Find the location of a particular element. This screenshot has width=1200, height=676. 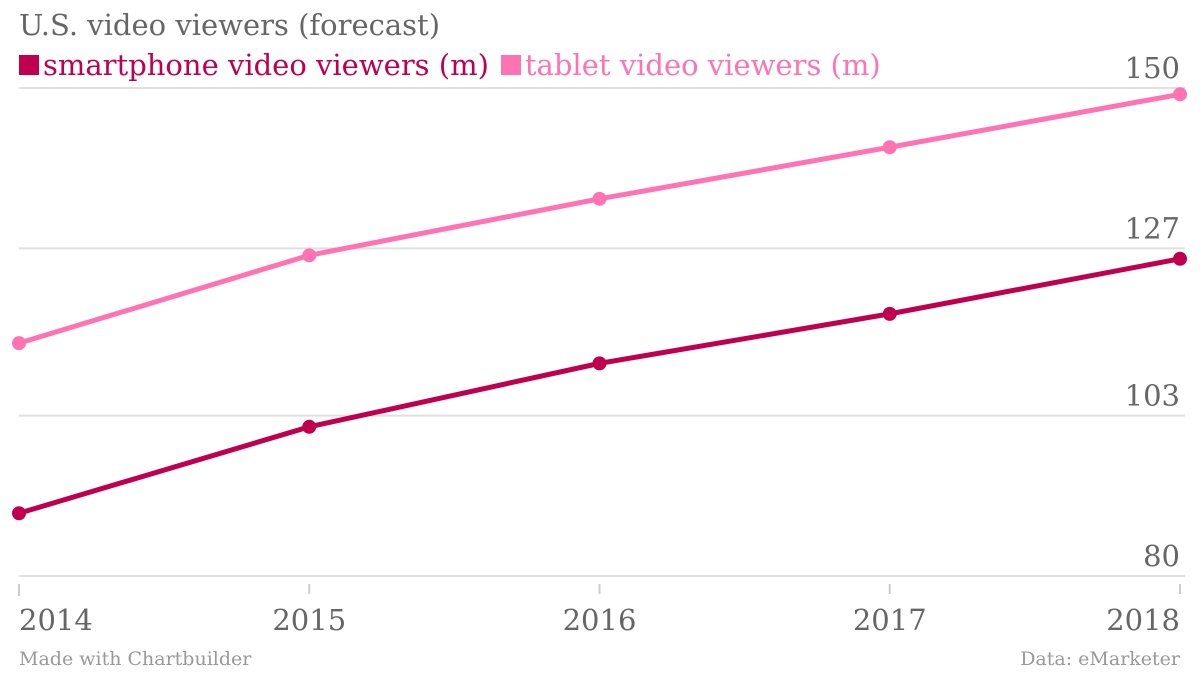

chart-title: U.S. video viewers (forecast) is located at coordinates (230, 25).